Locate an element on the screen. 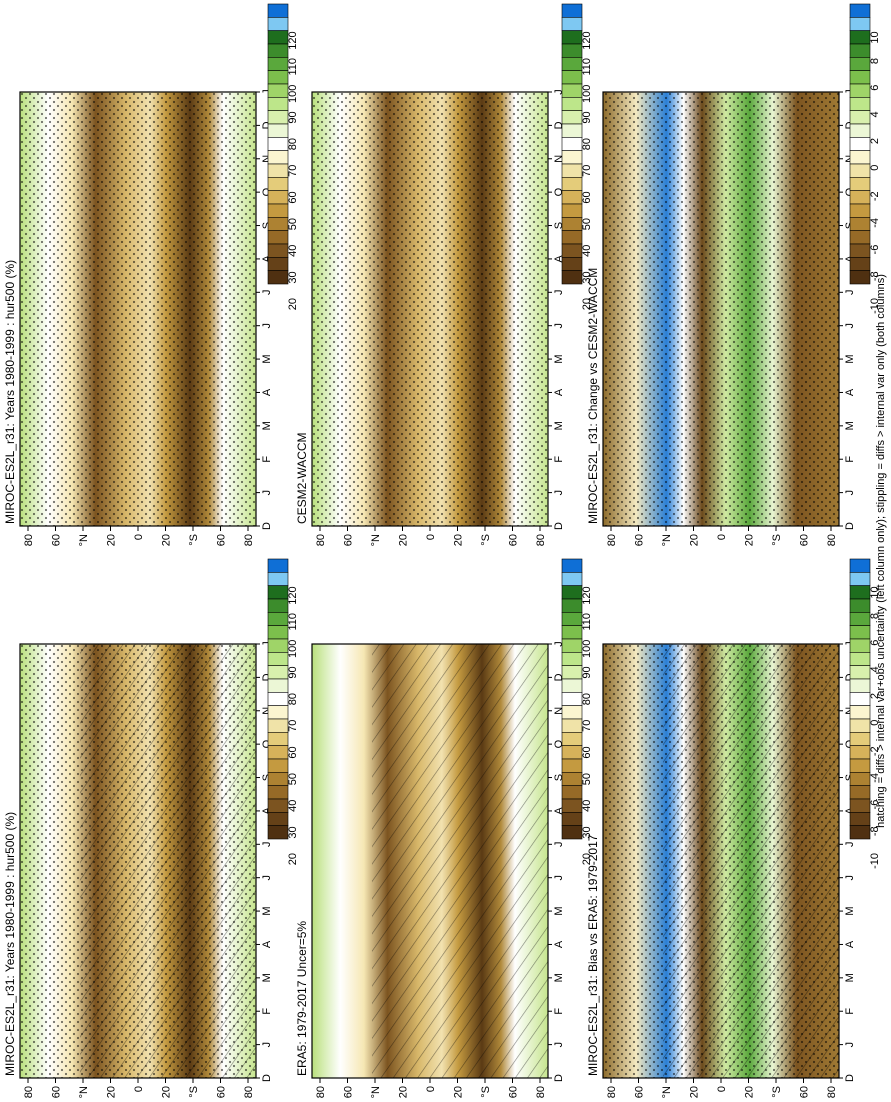  colorbar-label: -6 is located at coordinates (875, 250).